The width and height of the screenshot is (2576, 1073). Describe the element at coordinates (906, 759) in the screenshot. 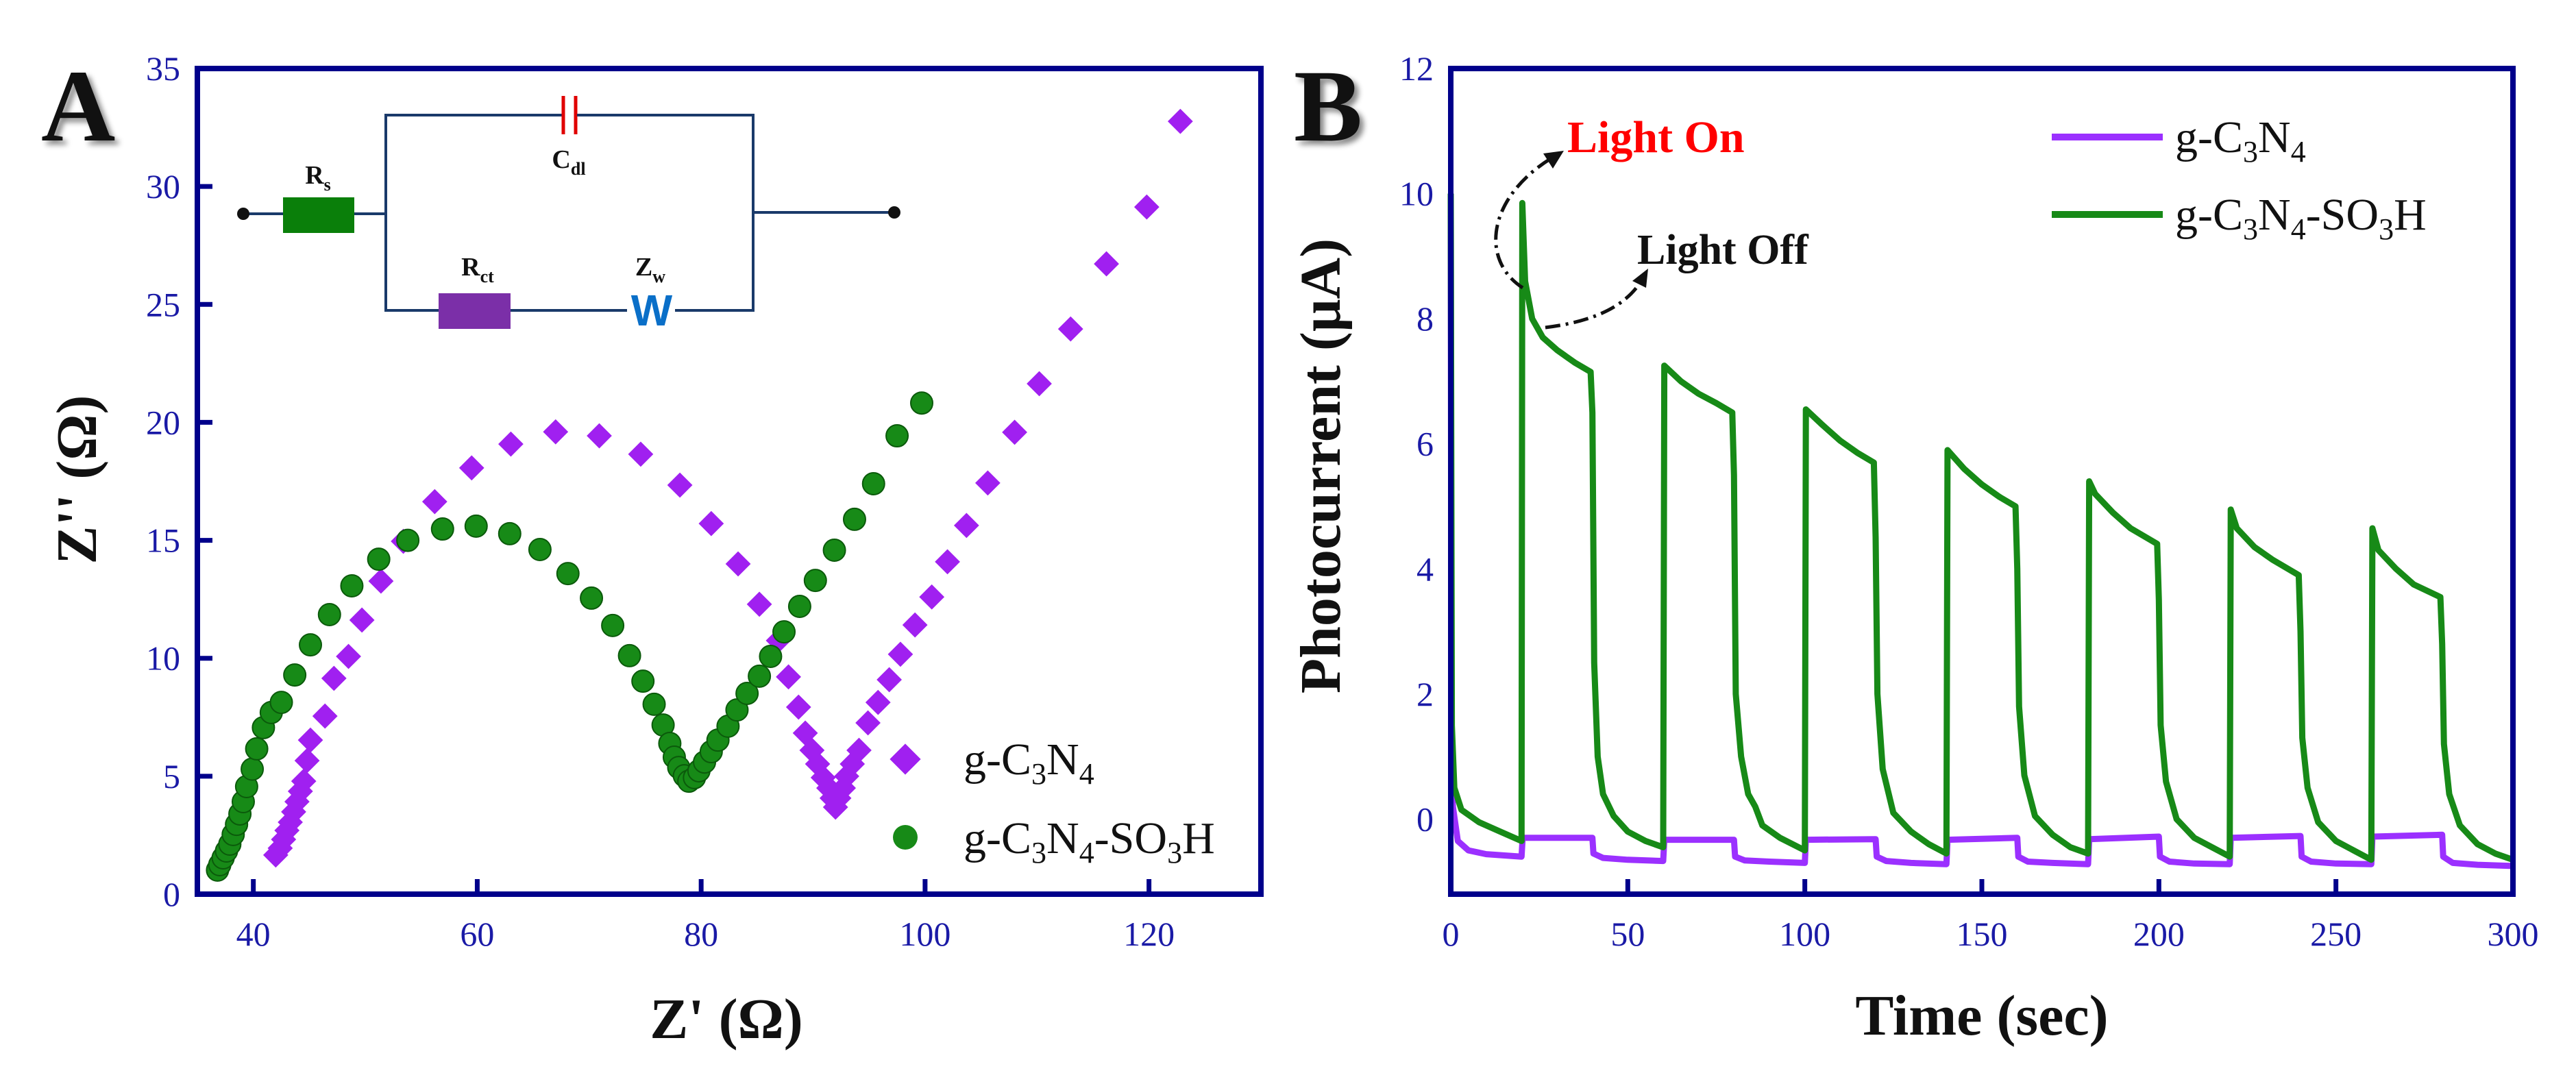

I see `legend-marker-diamond` at that location.